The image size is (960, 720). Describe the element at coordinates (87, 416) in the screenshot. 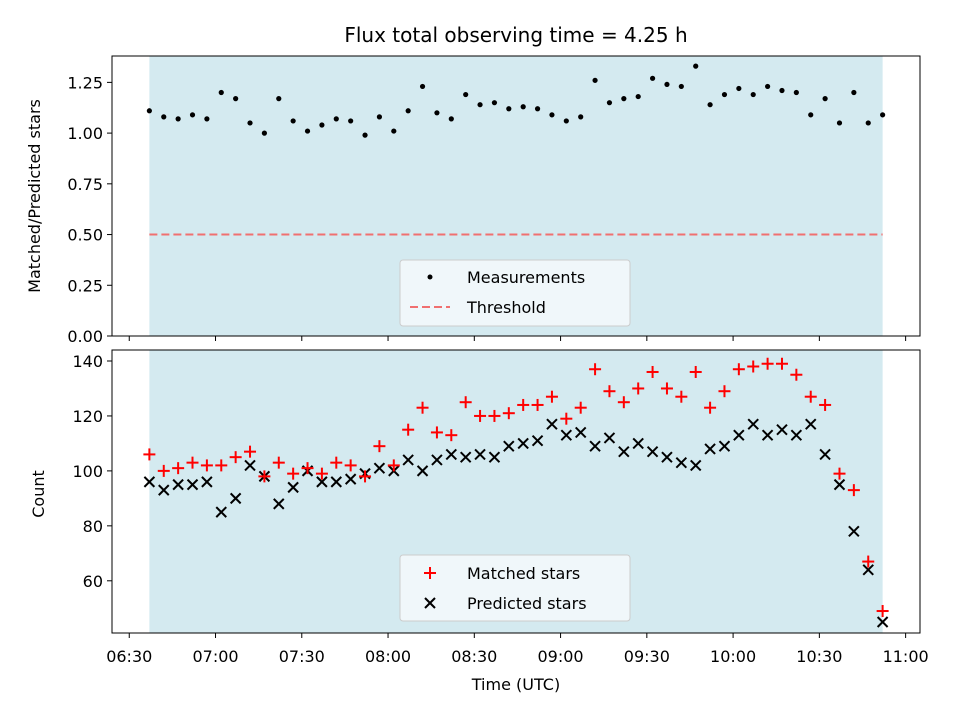

I see `y-tick-label: 120` at that location.